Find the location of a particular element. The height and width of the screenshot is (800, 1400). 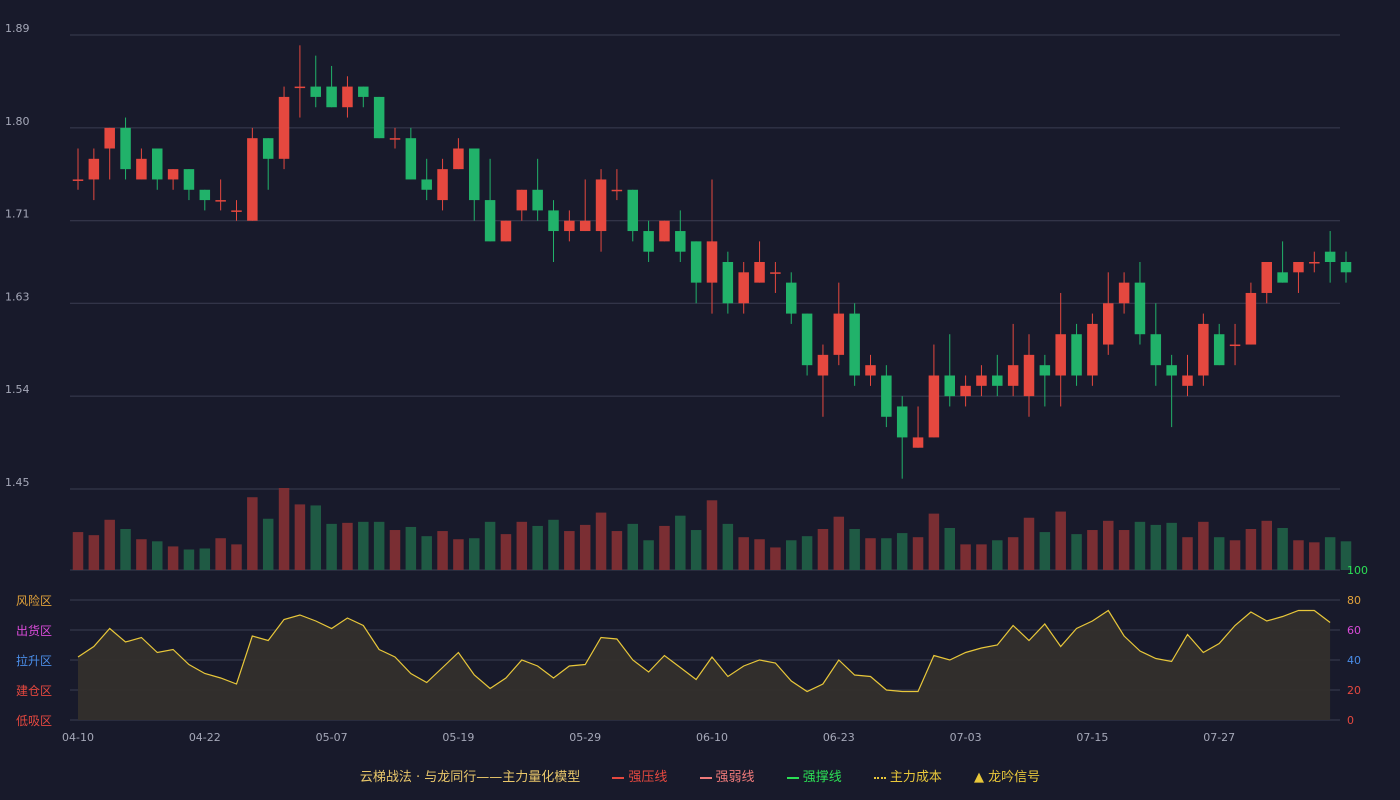

price-tick-label: 1.80 is located at coordinates (17, 121).